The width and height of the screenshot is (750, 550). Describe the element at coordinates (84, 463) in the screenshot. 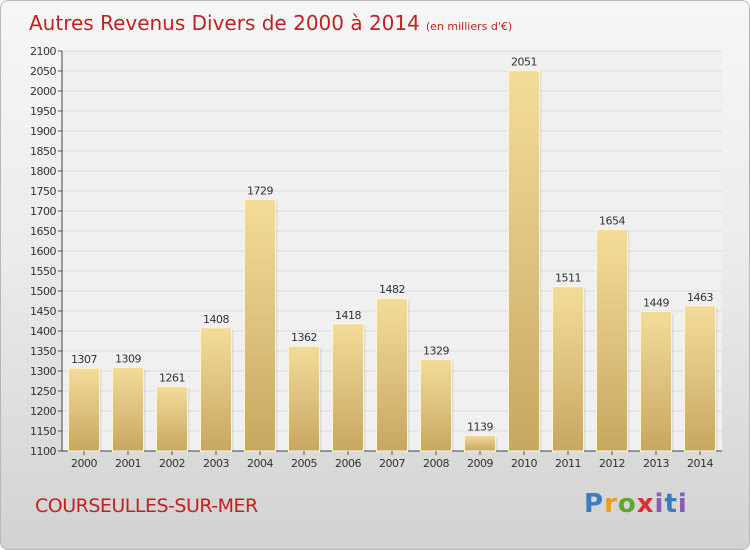

I see `x-tick-label: 2000` at that location.